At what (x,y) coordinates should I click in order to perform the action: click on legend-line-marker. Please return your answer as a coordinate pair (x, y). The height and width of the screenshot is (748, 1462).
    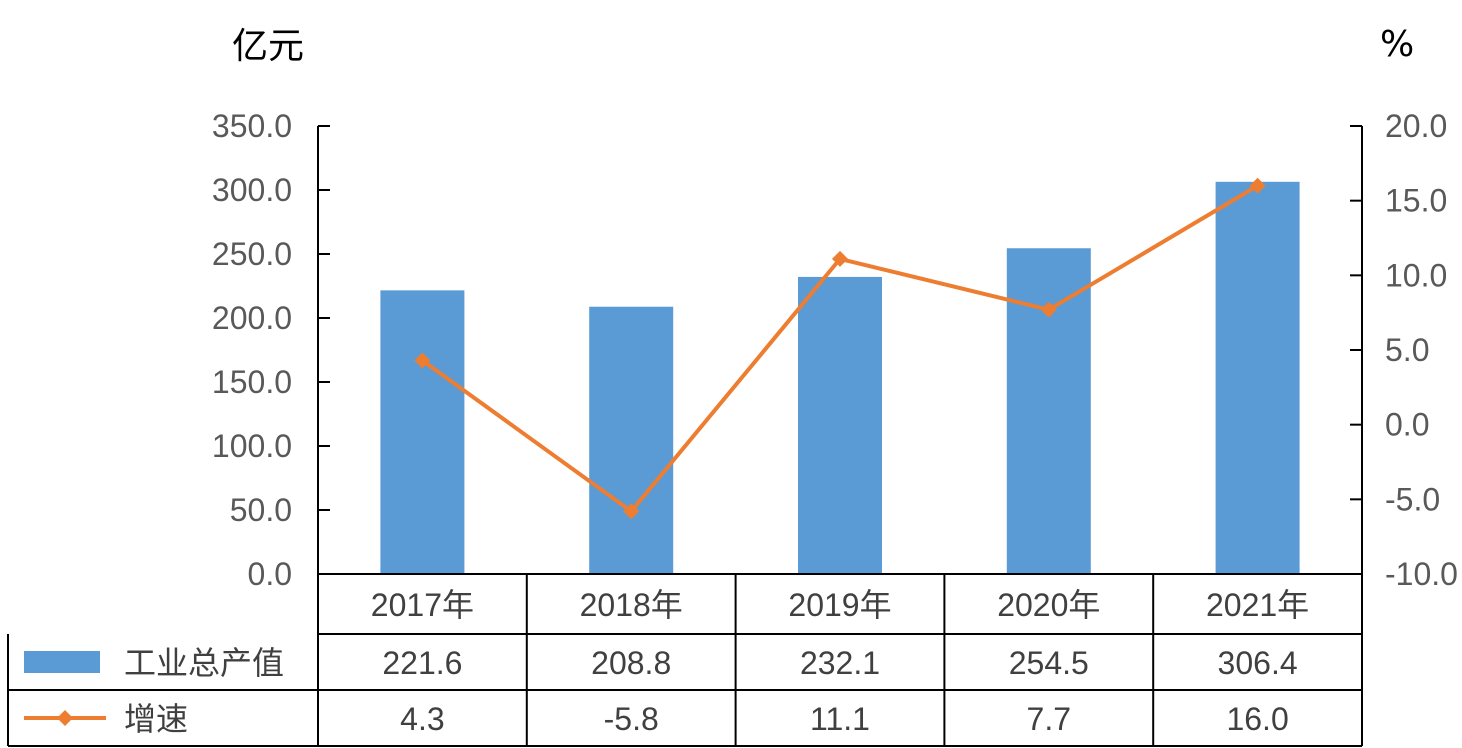
    Looking at the image, I should click on (65, 718).